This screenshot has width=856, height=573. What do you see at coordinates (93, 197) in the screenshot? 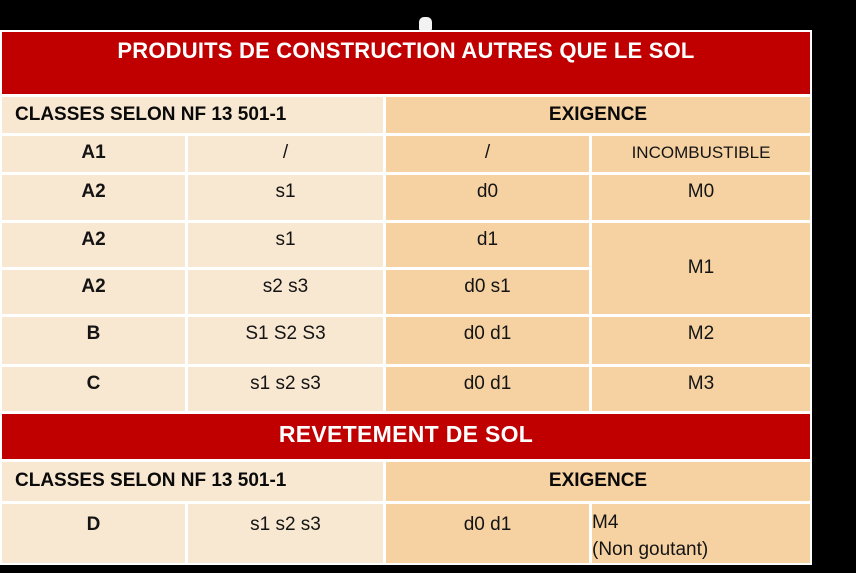
I see `cell-row2-class: A2` at bounding box center [93, 197].